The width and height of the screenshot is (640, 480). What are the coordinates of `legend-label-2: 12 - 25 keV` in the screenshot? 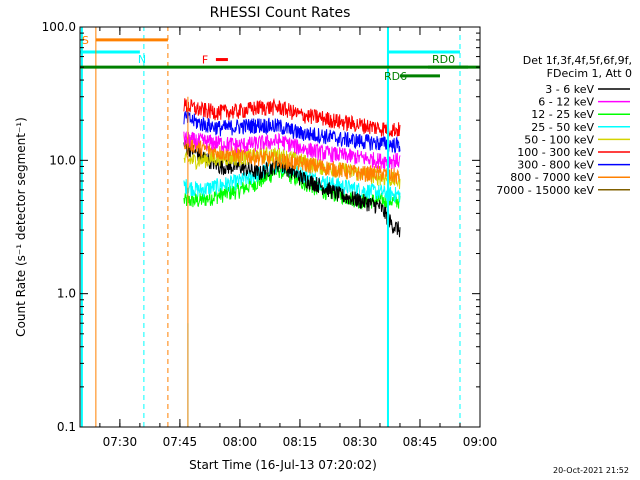 It's located at (562, 114).